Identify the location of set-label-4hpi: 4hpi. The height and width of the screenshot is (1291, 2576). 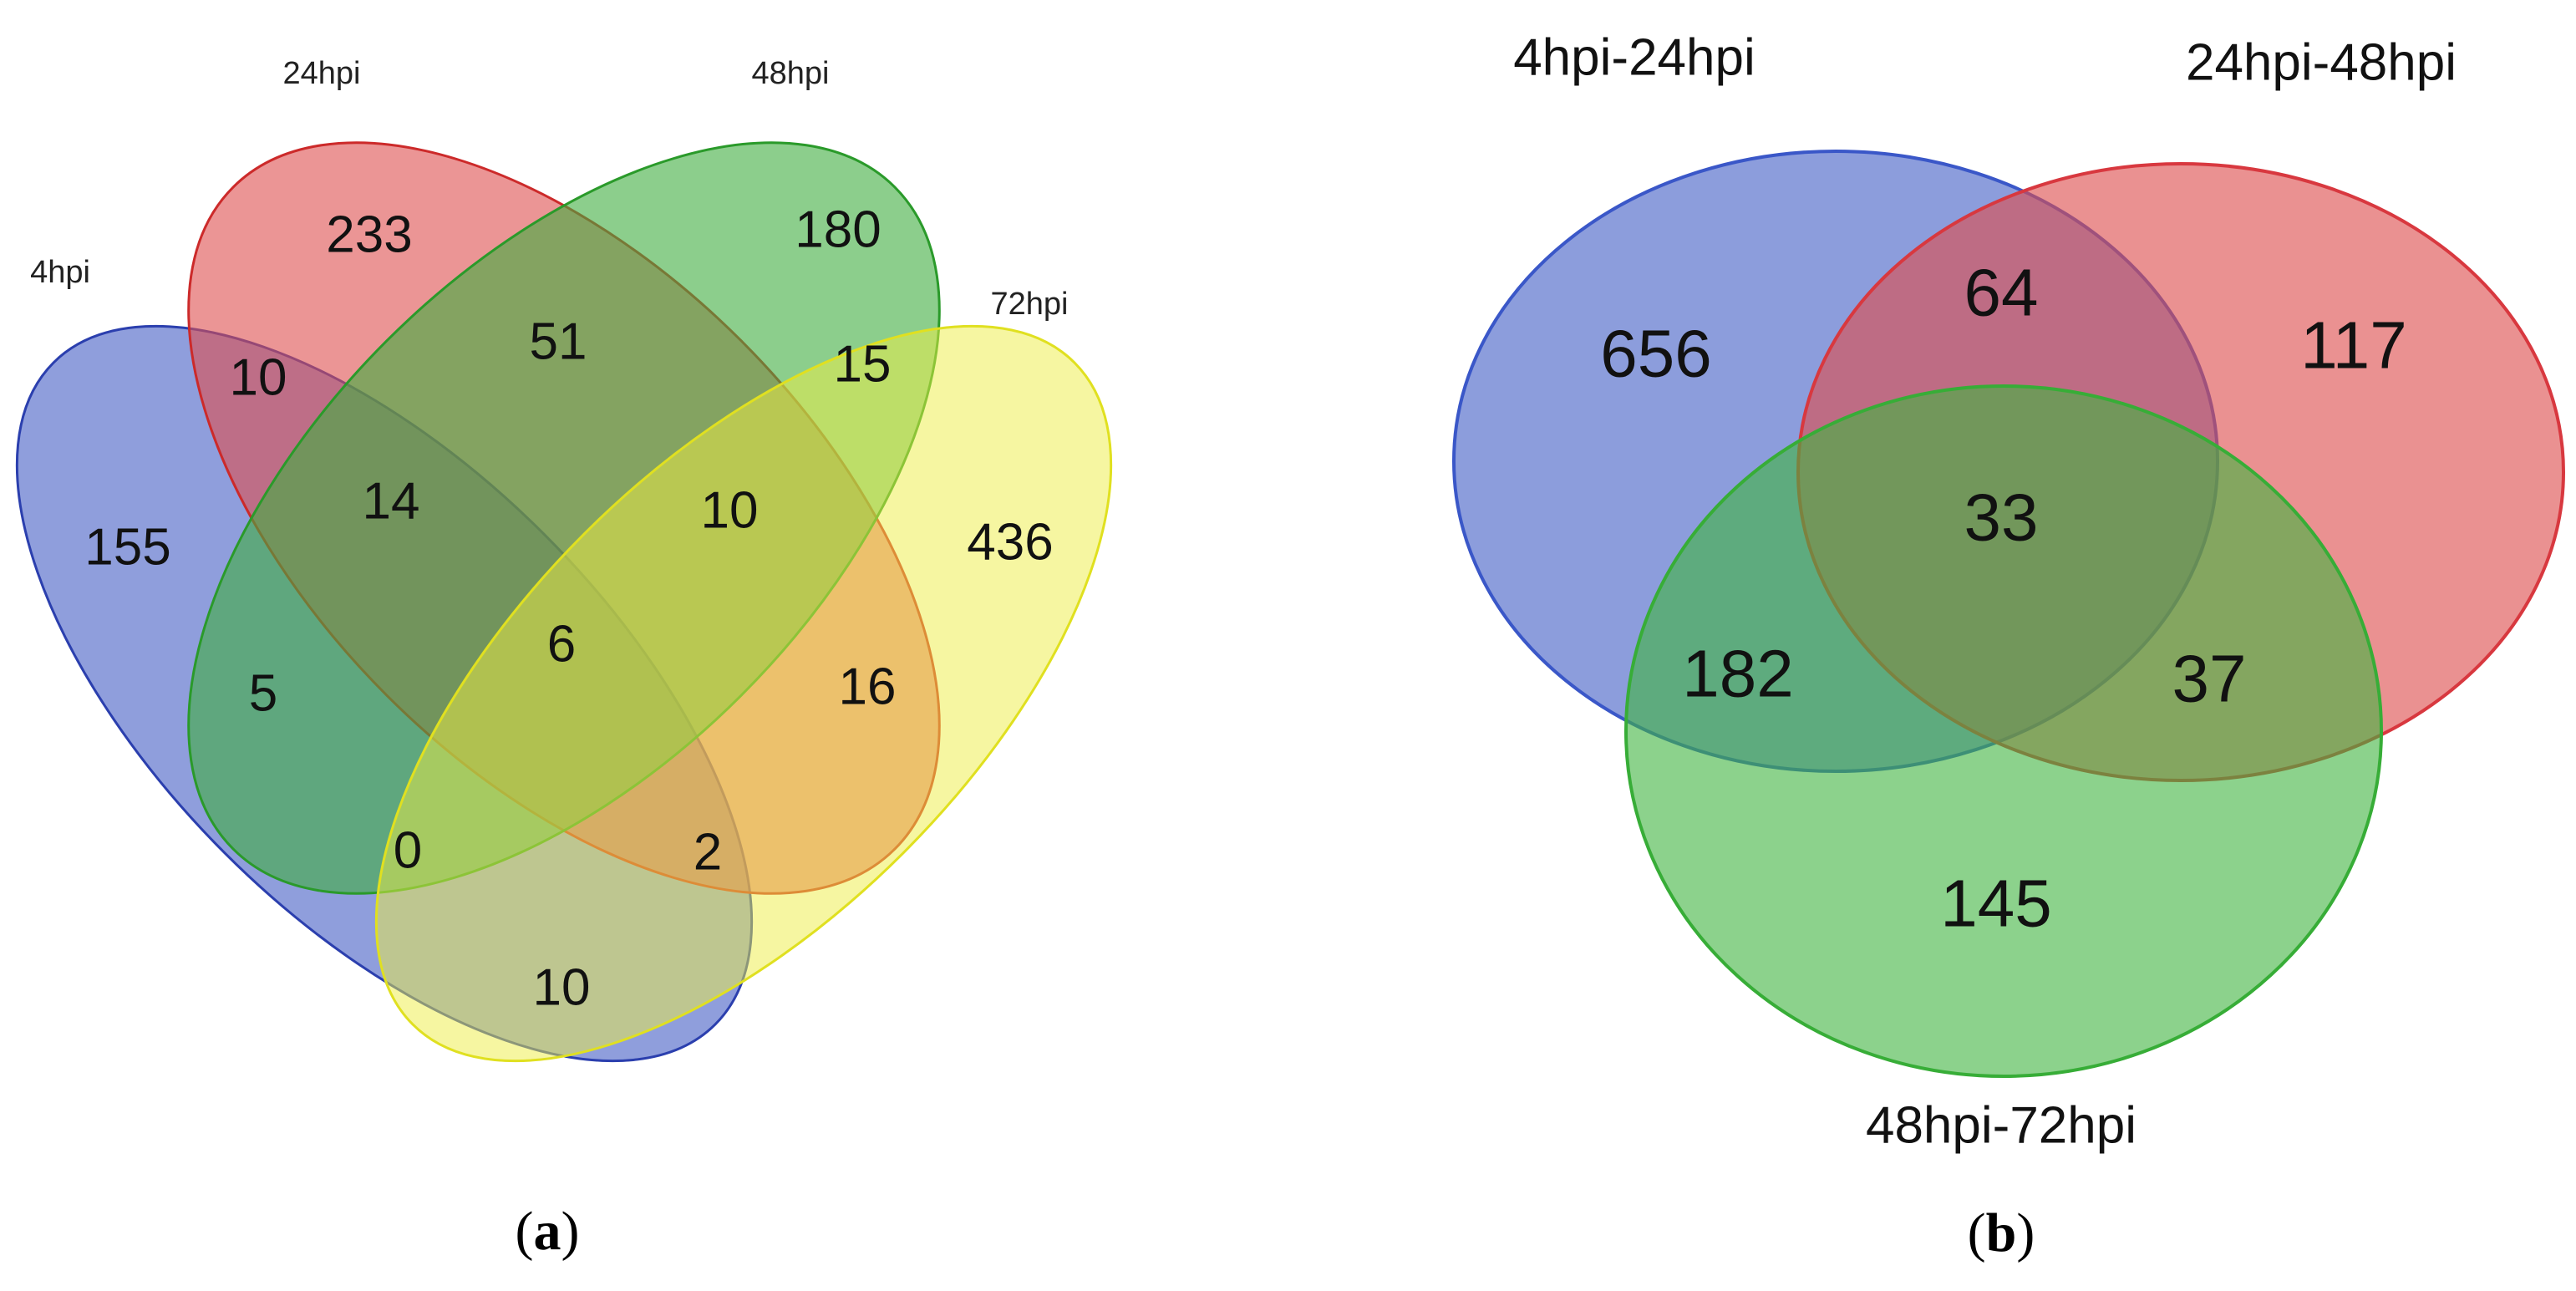
(60, 272).